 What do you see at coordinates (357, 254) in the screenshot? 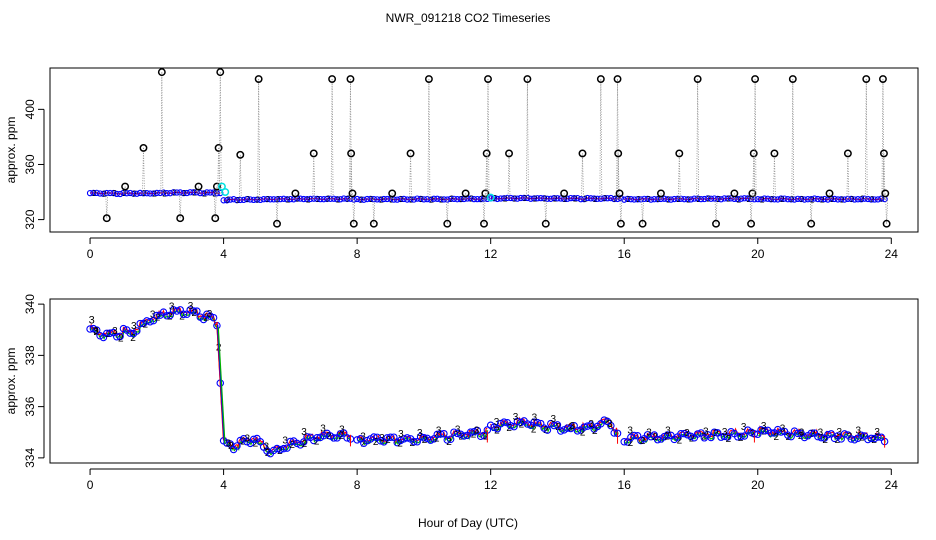
I see `x-tick-label: 8` at bounding box center [357, 254].